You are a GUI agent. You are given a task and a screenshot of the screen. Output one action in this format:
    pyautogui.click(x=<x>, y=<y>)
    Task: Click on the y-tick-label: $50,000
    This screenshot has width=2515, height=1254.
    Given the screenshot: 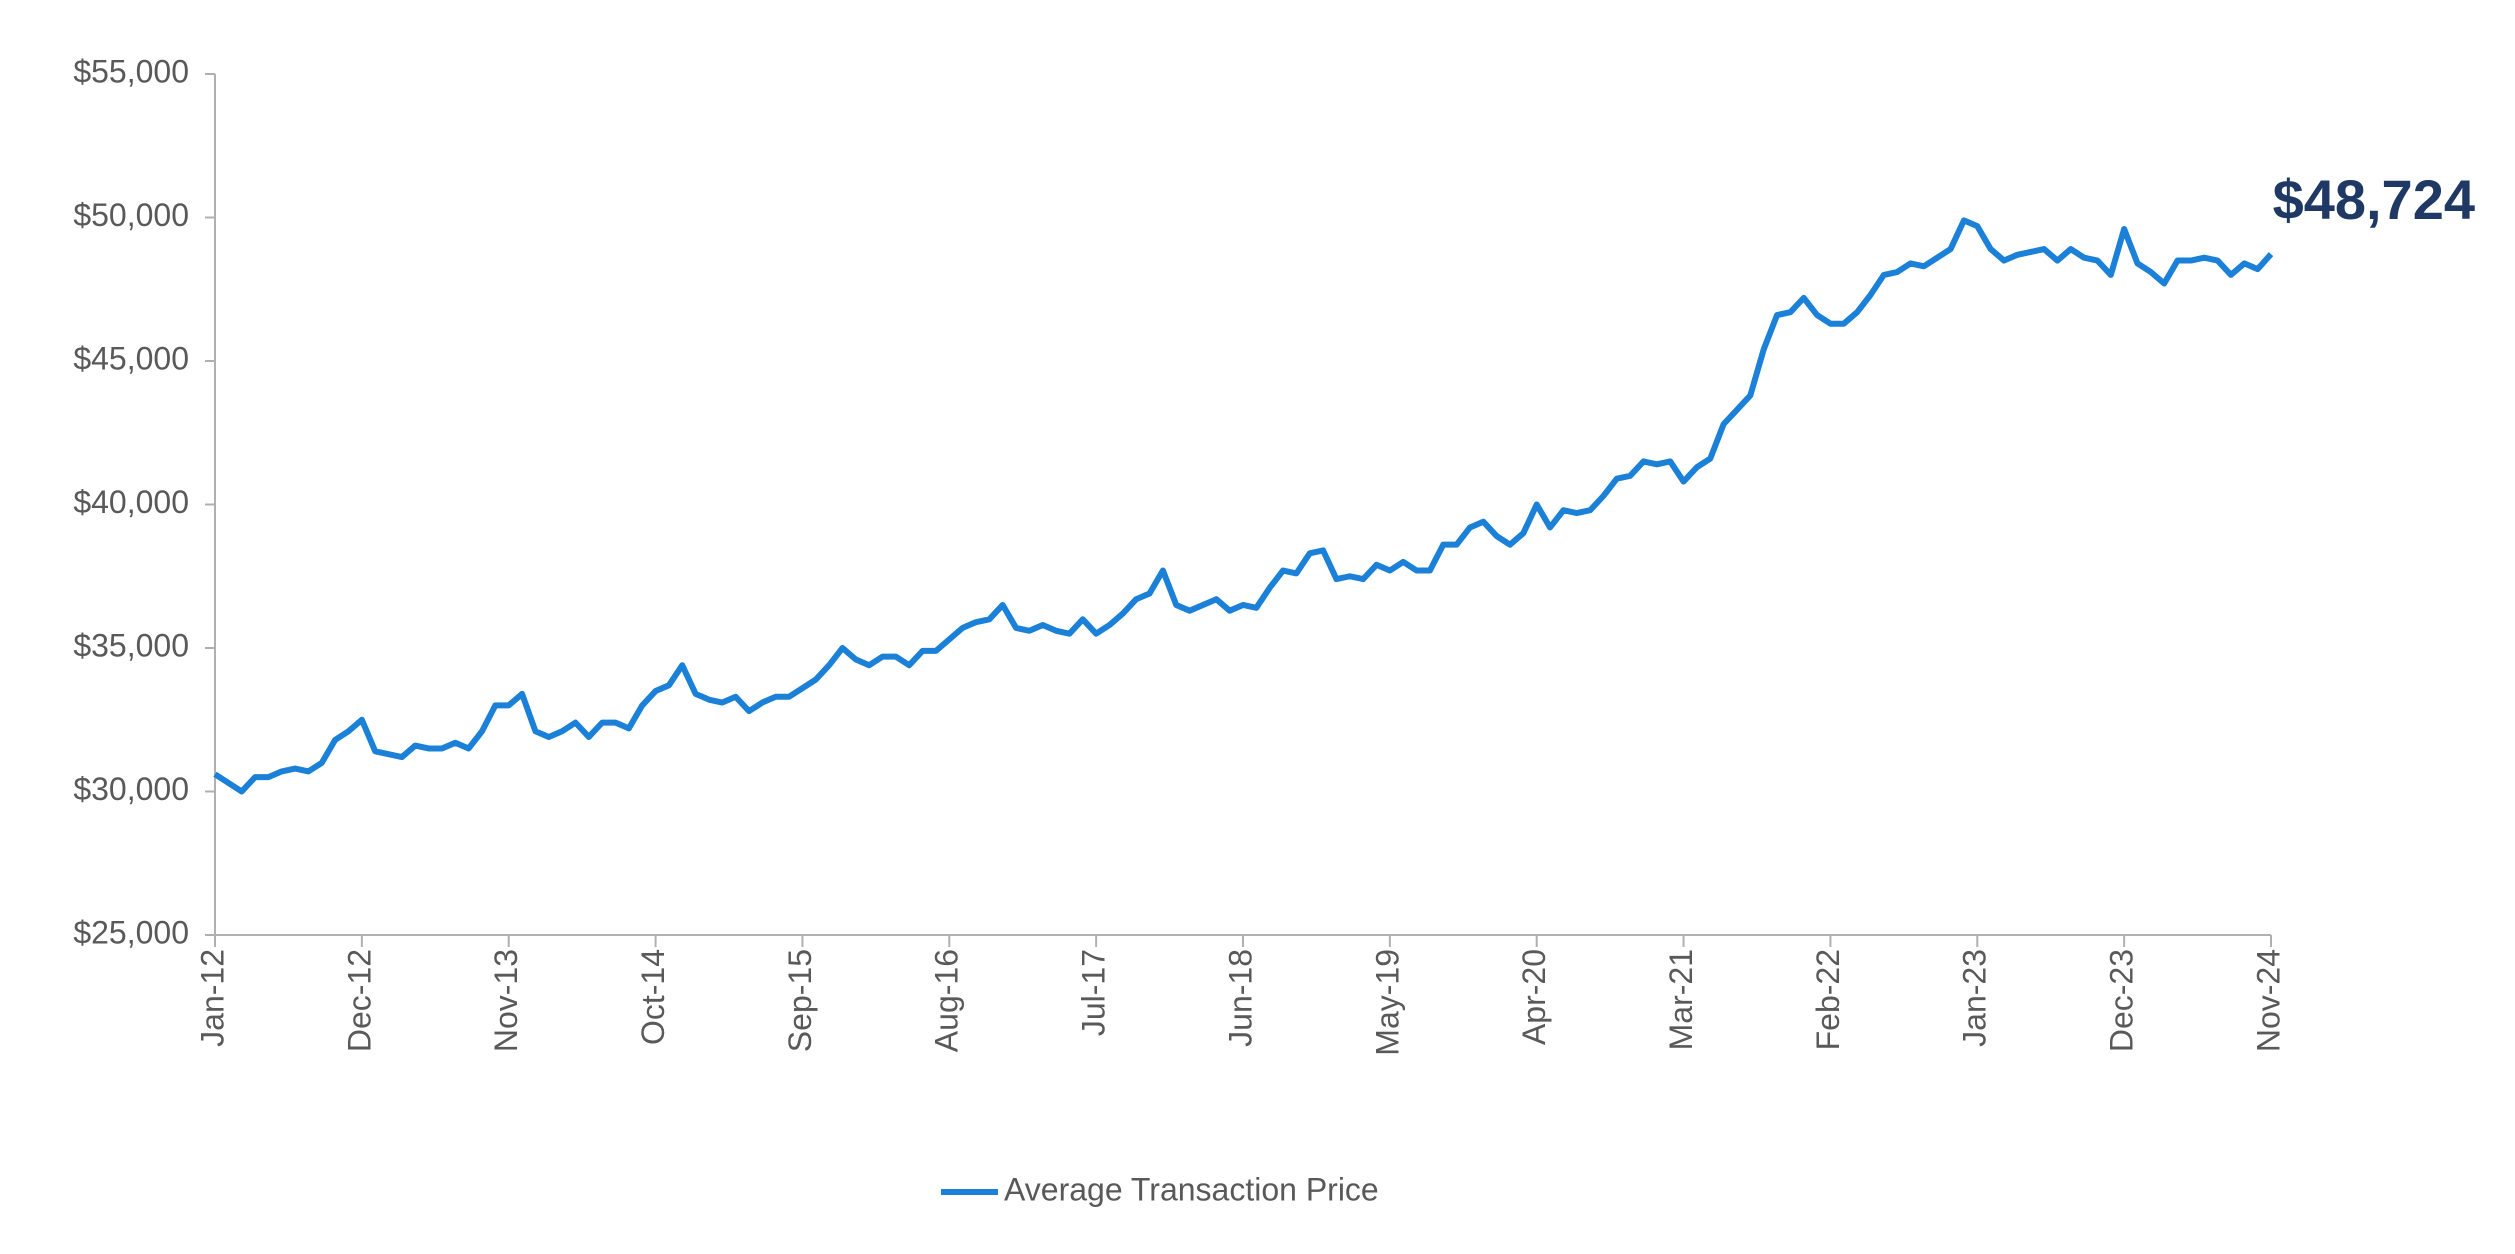 What is the action you would take?
    pyautogui.click(x=131, y=215)
    